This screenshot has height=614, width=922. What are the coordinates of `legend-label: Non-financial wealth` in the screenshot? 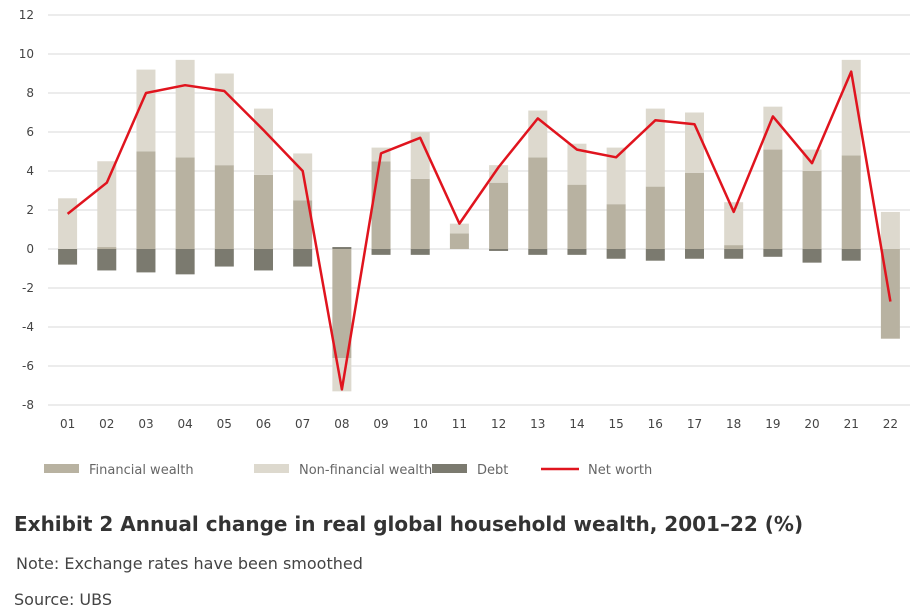 It's located at (365, 470).